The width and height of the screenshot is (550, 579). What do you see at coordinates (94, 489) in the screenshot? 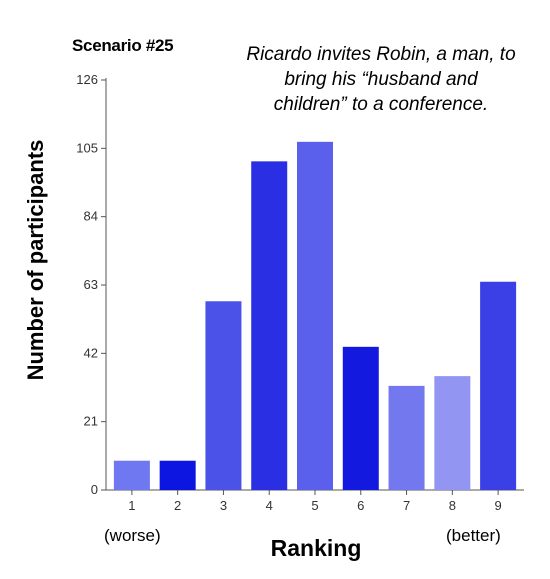
I see `y-tick-label: 0` at bounding box center [94, 489].